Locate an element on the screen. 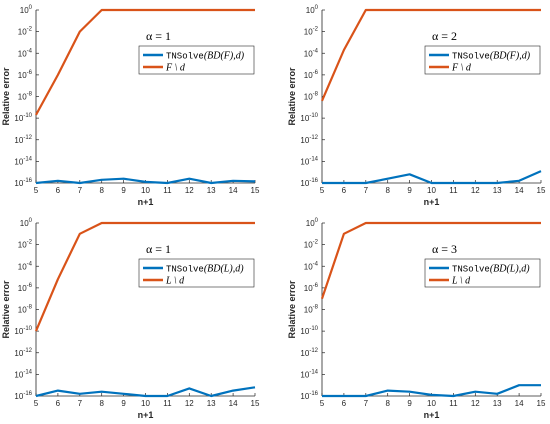  legend-label: TNSolve(BD(L),d) is located at coordinates (491, 269).